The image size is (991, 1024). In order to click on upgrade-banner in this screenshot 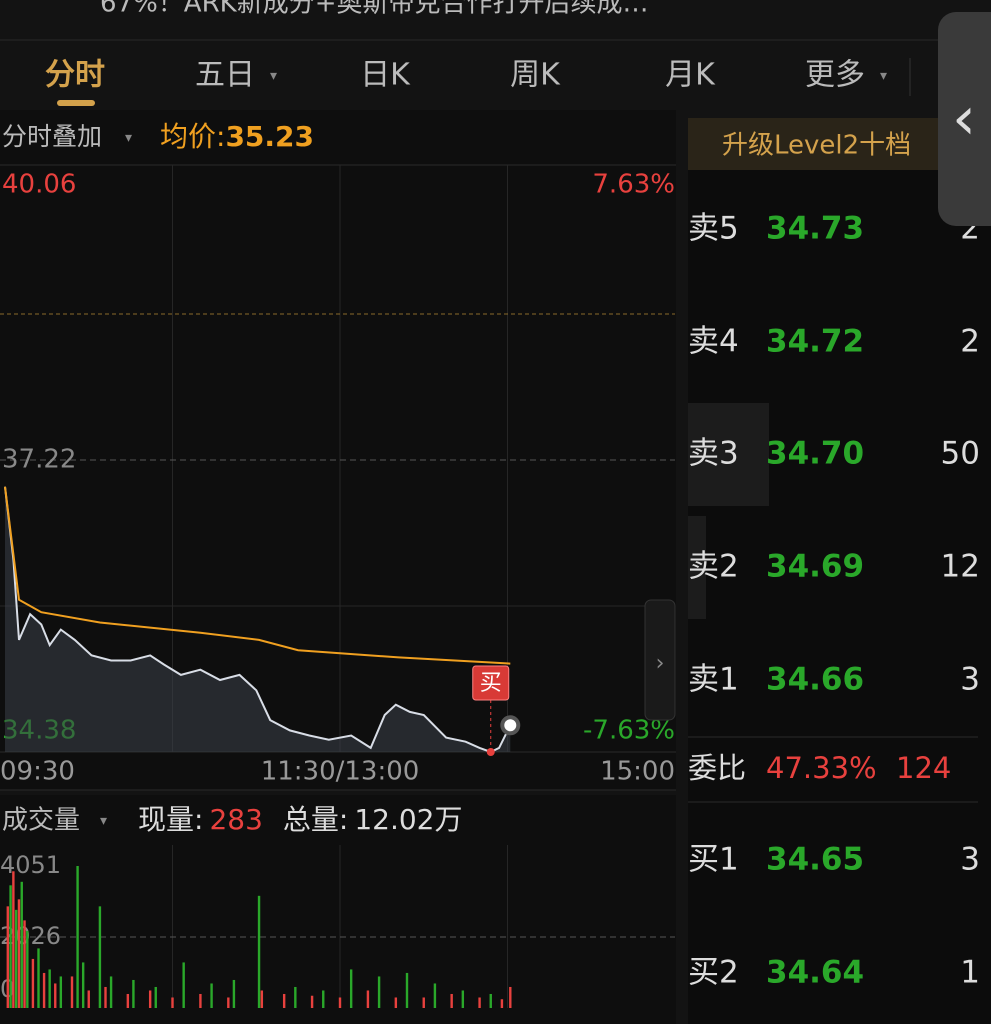, I will do `click(818, 144)`.